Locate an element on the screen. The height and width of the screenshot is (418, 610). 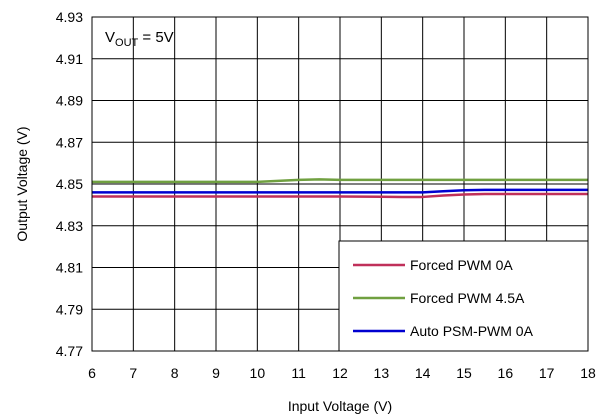
x-tick-label: 11 is located at coordinates (298, 373).